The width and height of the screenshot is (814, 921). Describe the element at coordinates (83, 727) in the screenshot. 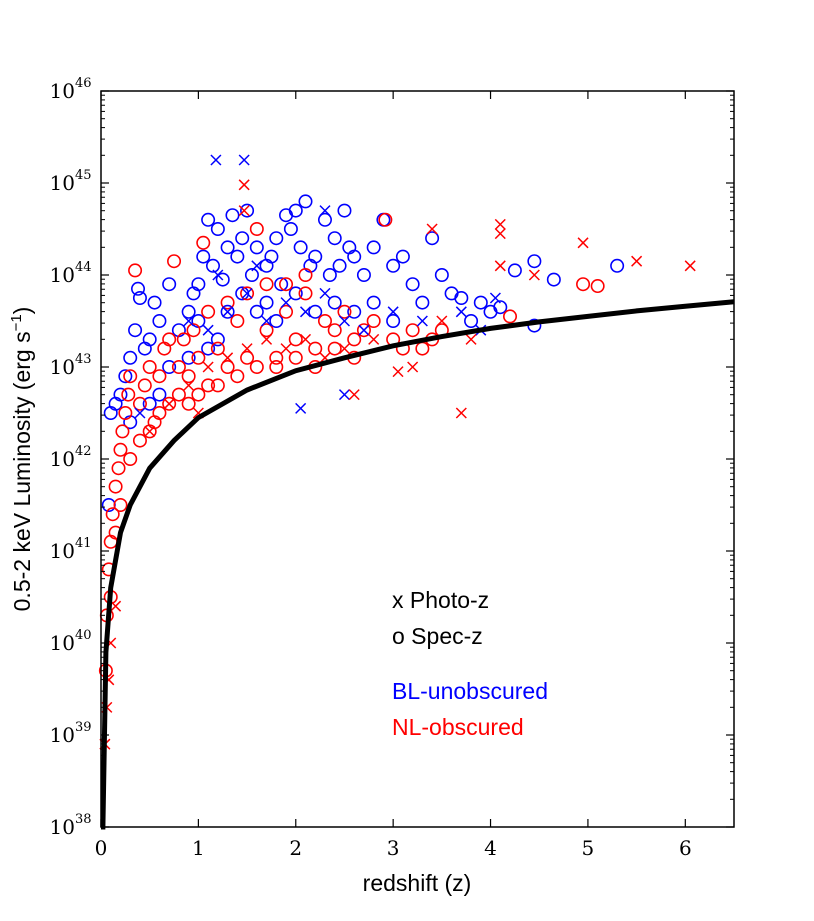

I see `y-tick-exponent: 39` at that location.